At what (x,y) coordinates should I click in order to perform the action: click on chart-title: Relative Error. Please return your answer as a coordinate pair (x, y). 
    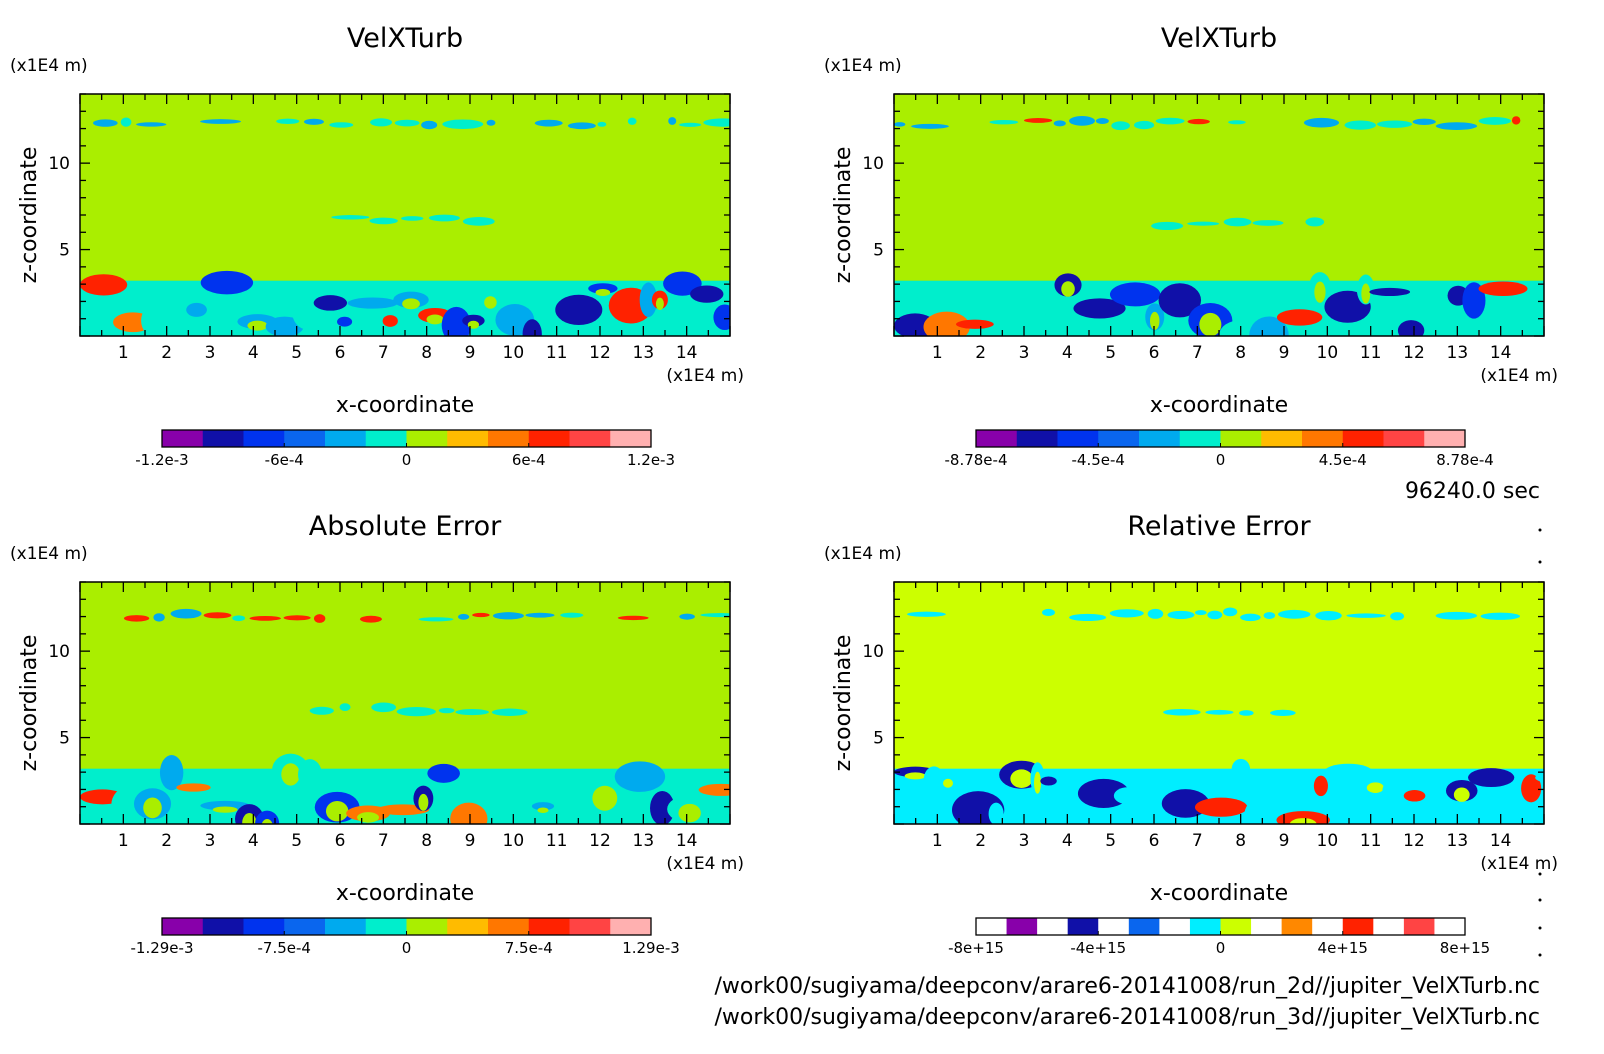
    Looking at the image, I should click on (1219, 526).